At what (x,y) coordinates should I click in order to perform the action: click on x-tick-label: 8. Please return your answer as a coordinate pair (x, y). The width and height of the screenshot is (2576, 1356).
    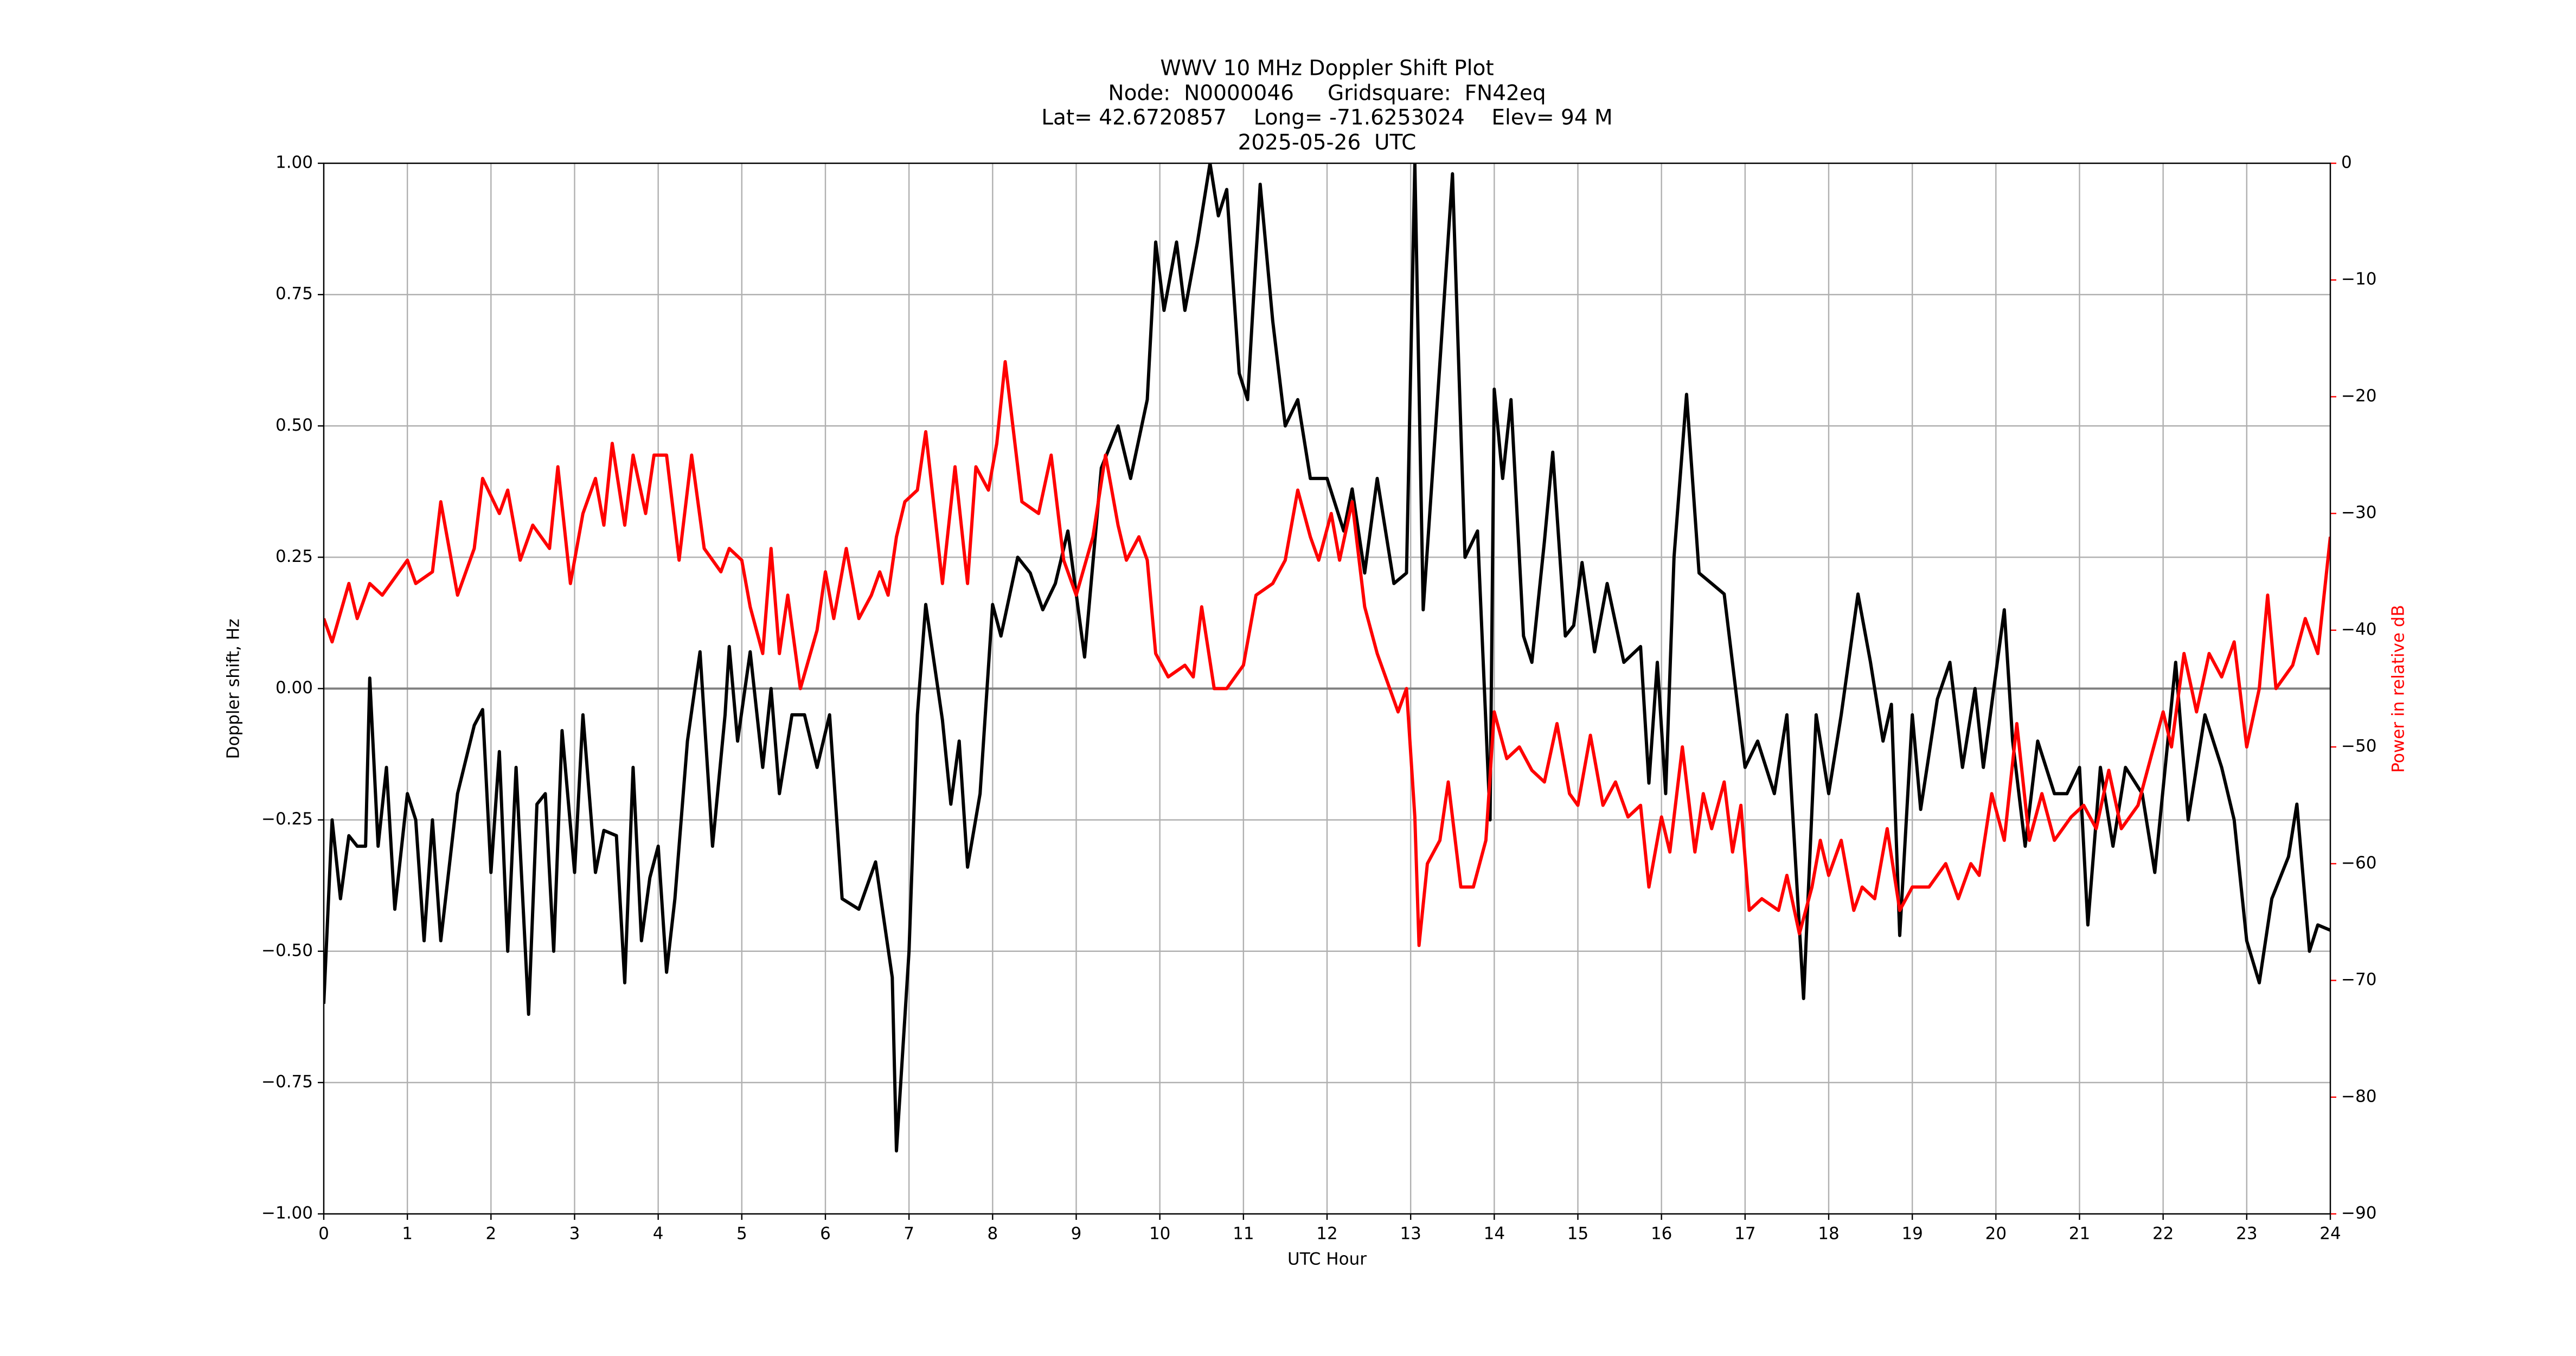
    Looking at the image, I should click on (992, 1234).